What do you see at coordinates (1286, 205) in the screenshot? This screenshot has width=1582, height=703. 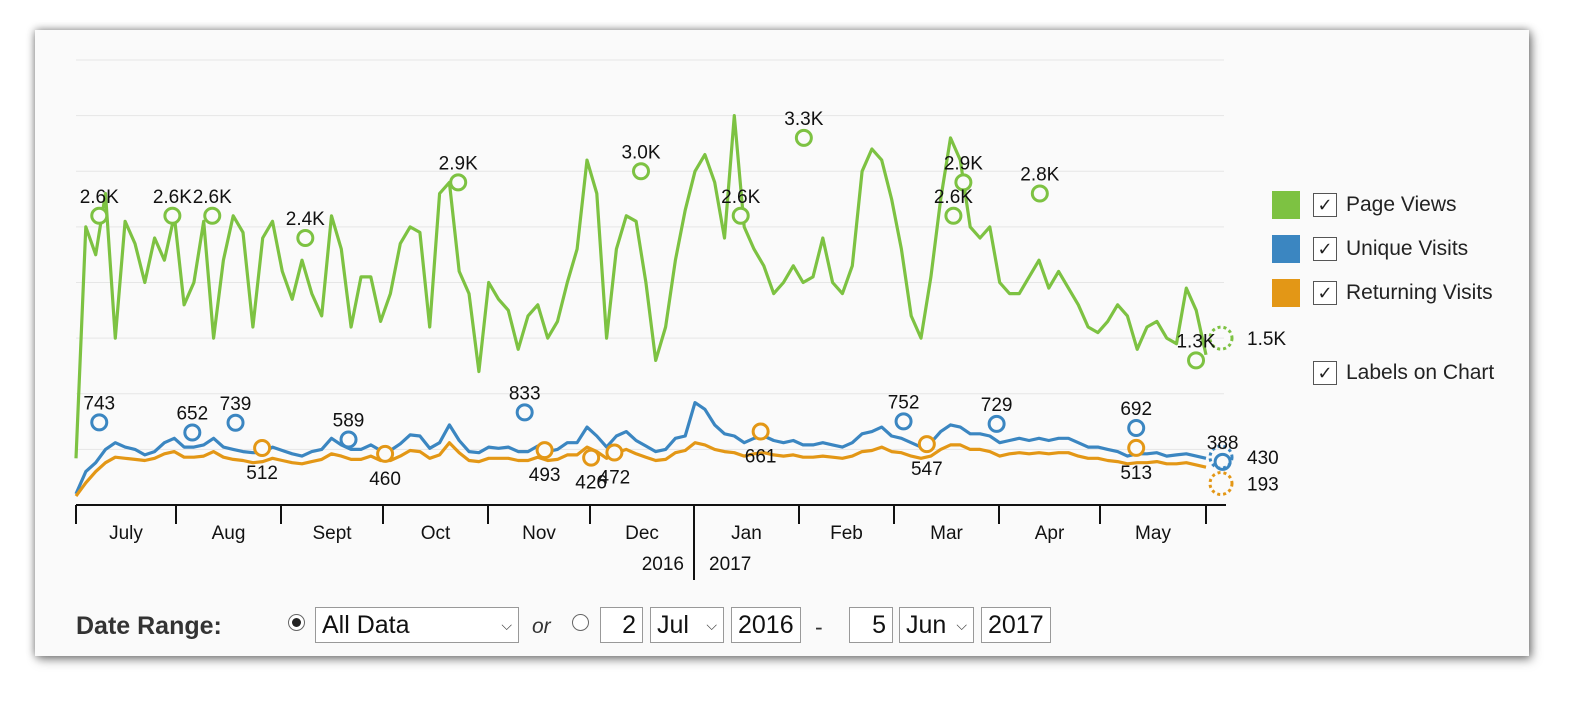 I see `page-views-swatch` at bounding box center [1286, 205].